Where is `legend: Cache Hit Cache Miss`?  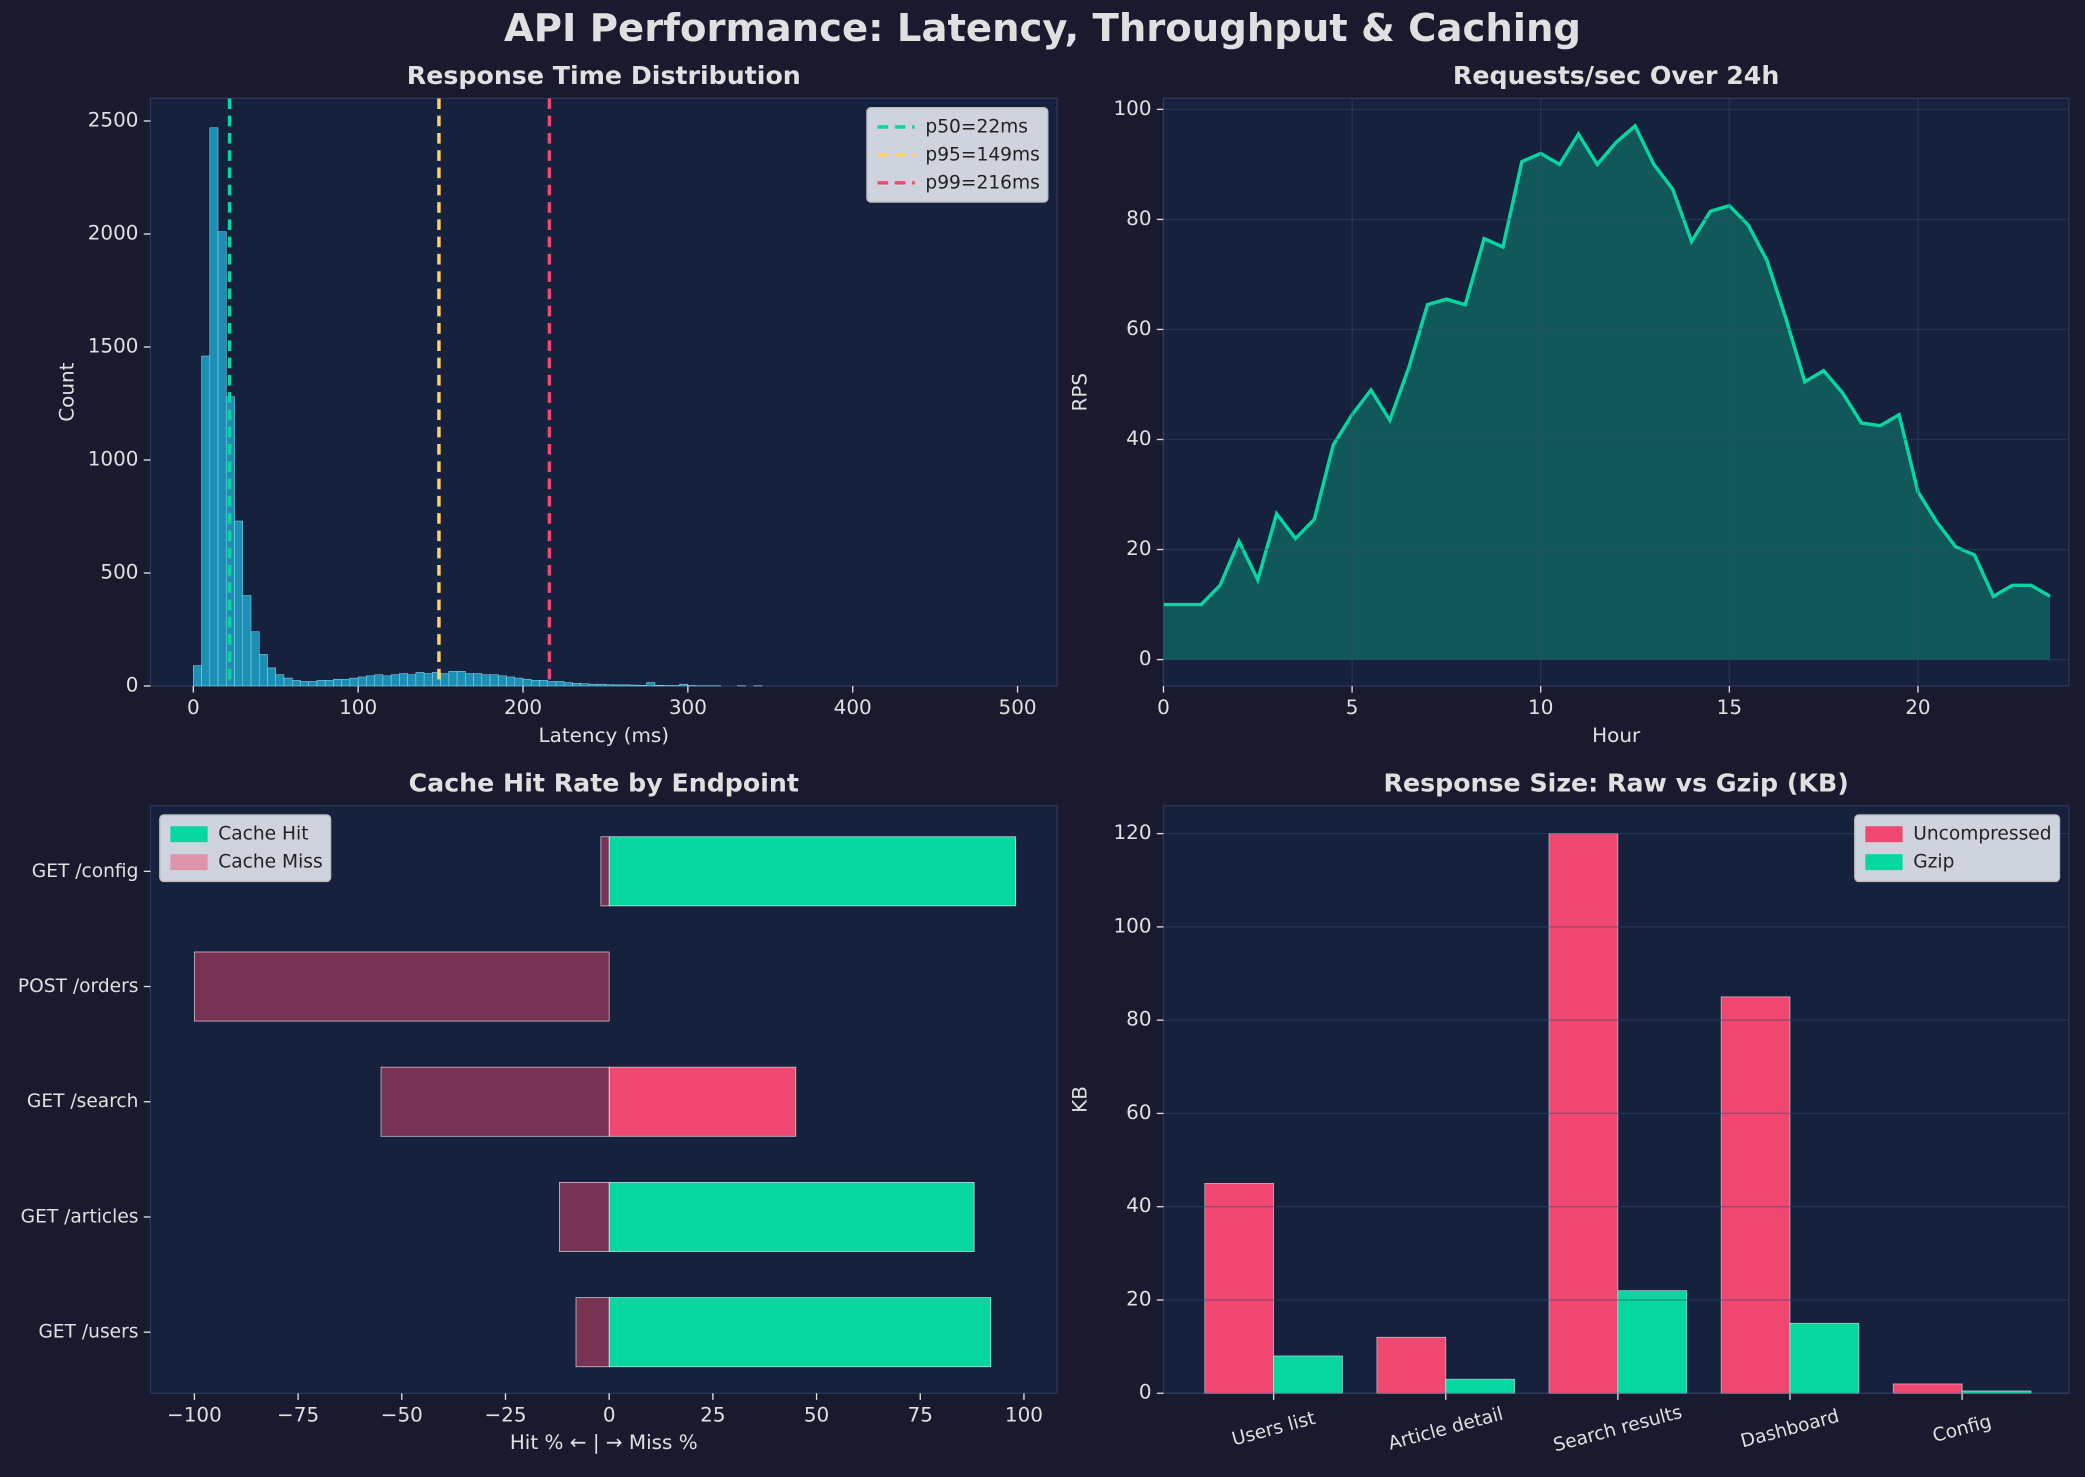 legend: Cache Hit Cache Miss is located at coordinates (245, 848).